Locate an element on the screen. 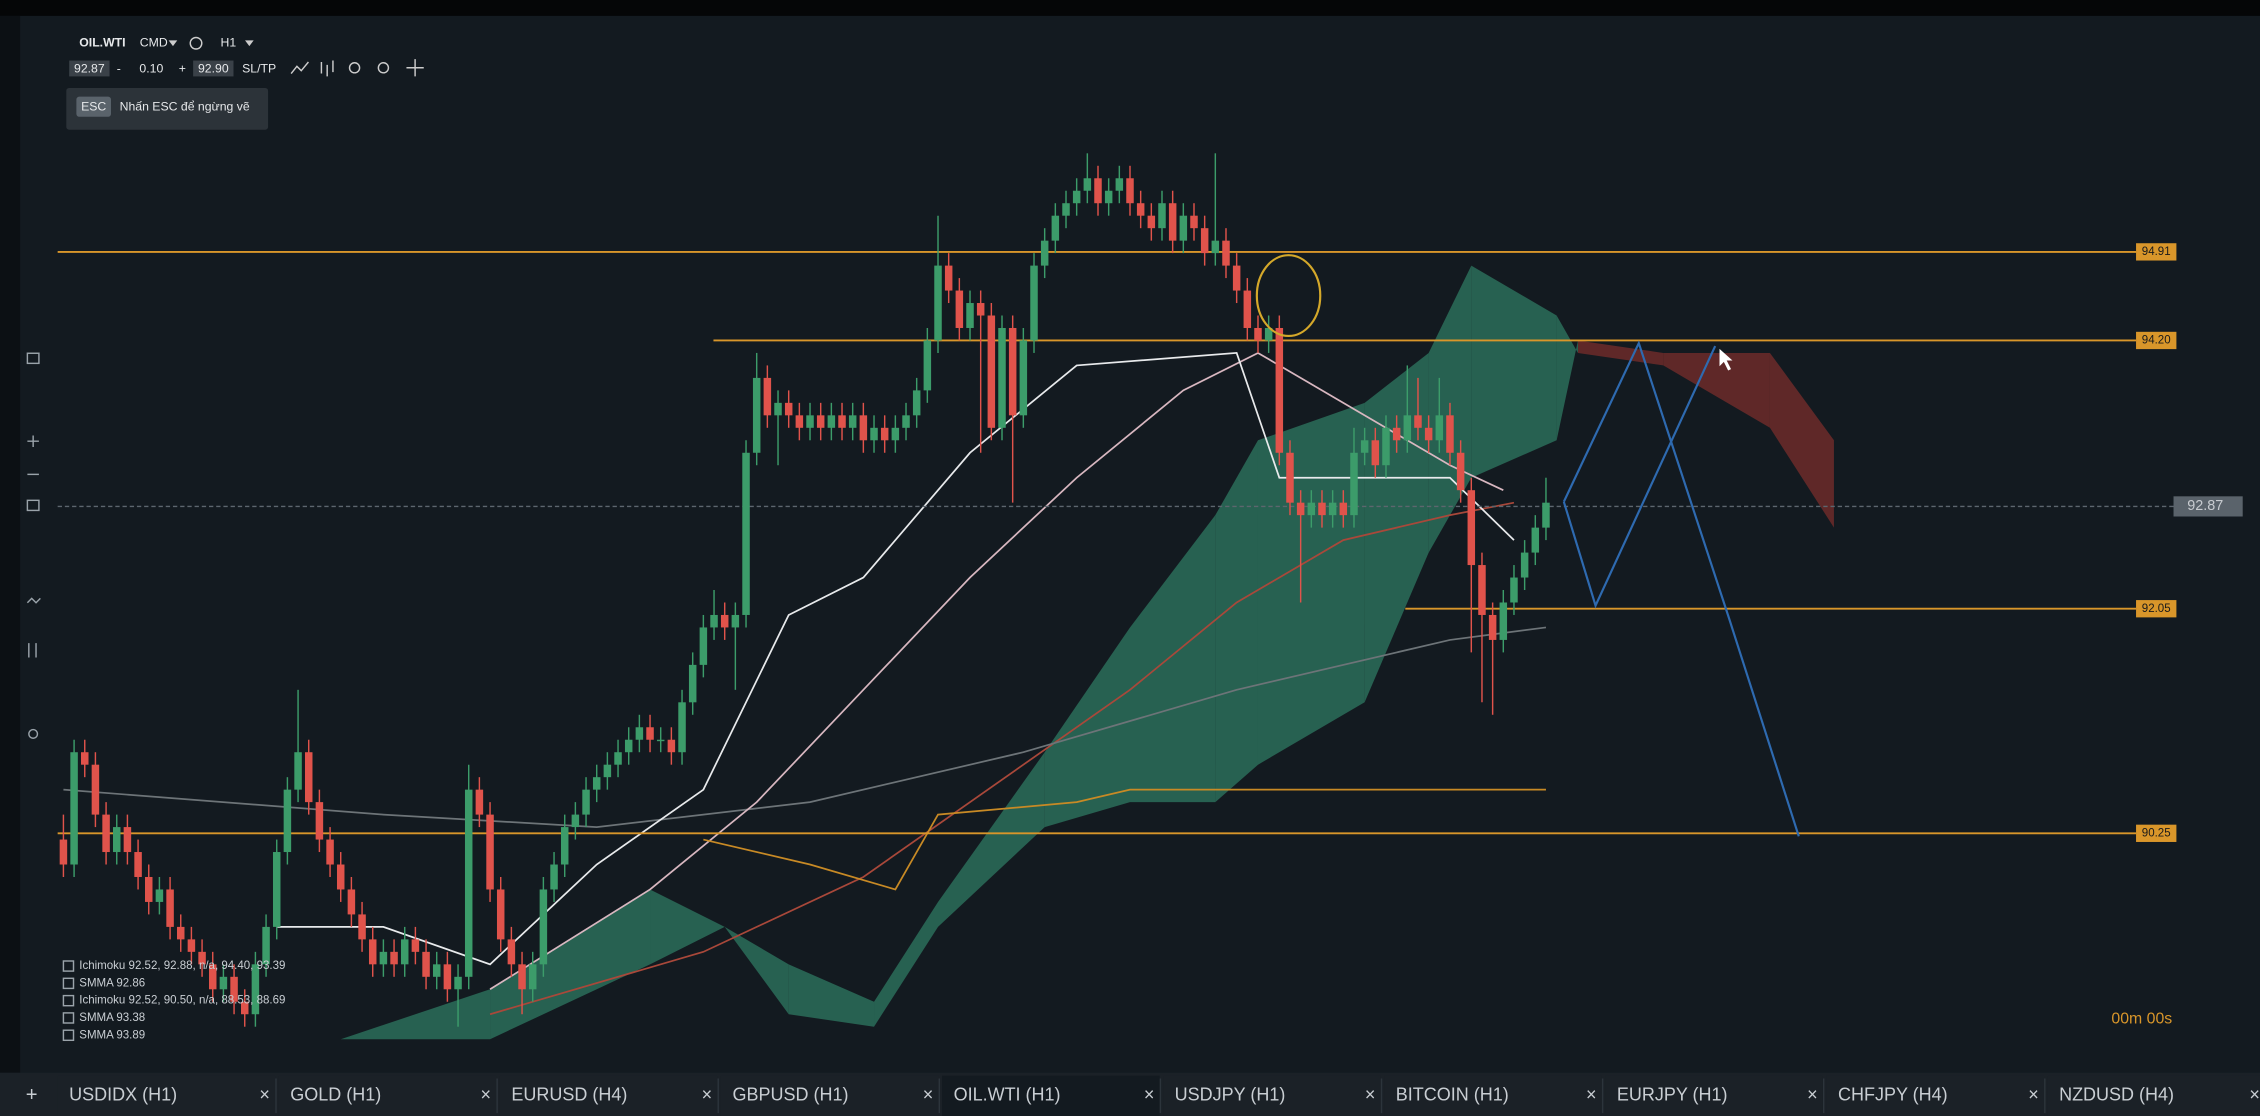 The width and height of the screenshot is (2260, 1116). tab: CHFJPY (H4) × is located at coordinates (1936, 1095).